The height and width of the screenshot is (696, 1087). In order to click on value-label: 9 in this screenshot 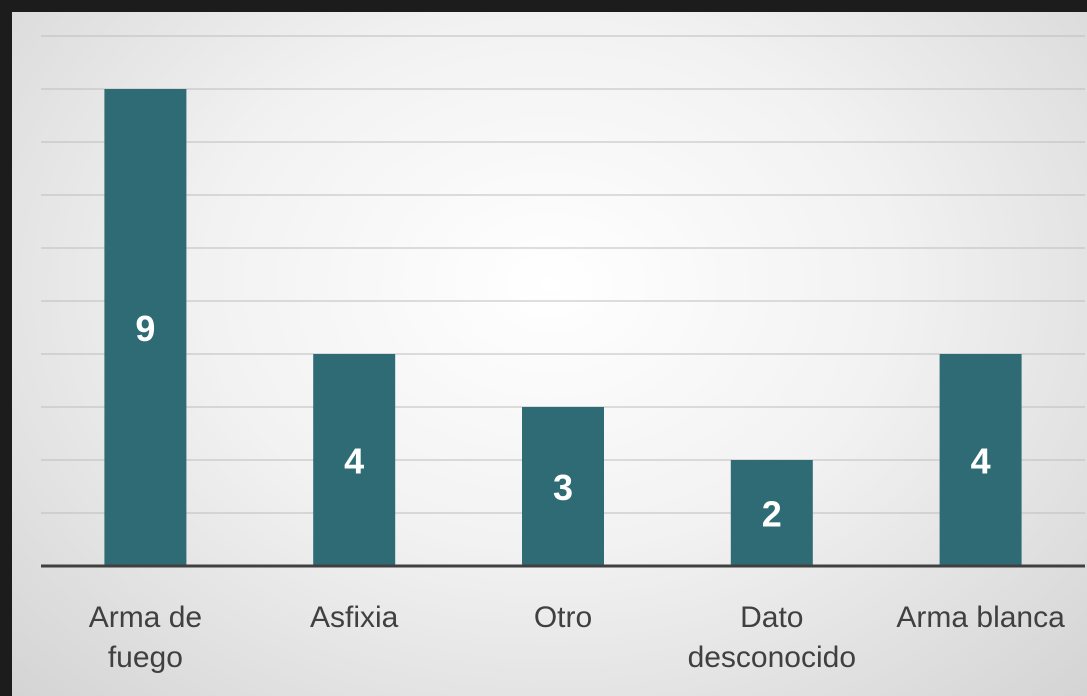, I will do `click(145, 328)`.